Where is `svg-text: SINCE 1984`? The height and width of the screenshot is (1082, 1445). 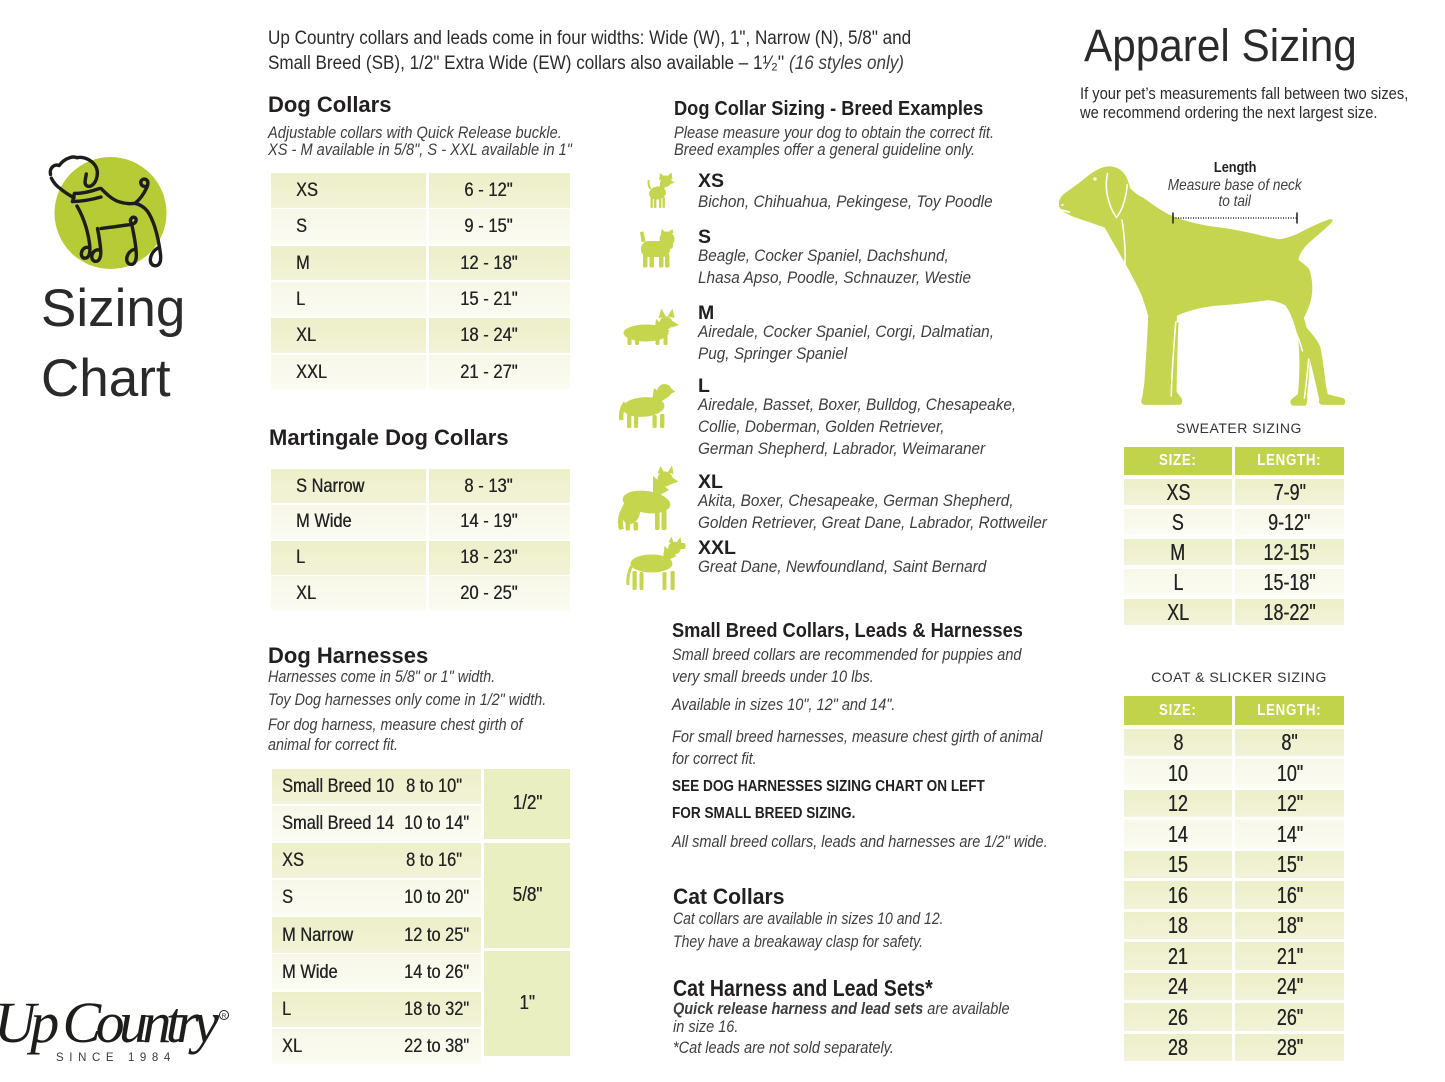
svg-text: SINCE 1984 is located at coordinates (116, 1058).